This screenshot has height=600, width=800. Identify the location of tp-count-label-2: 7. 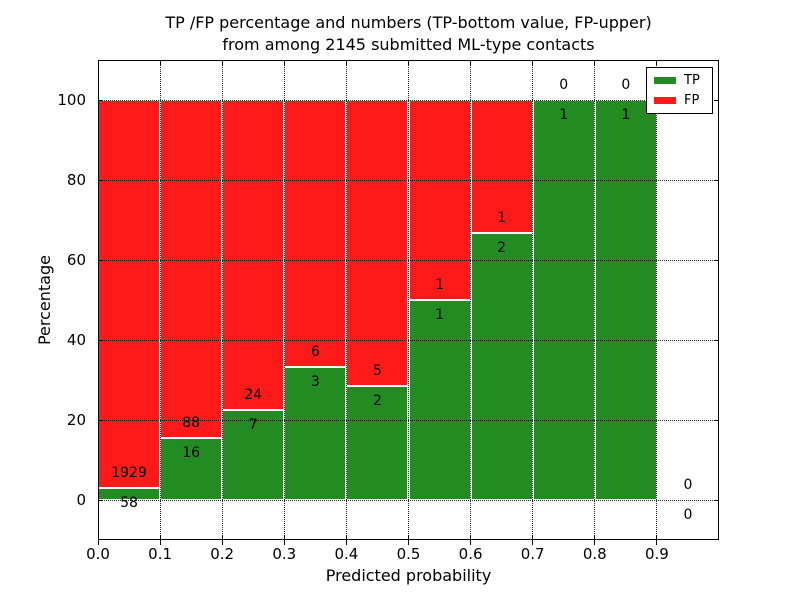
(253, 424).